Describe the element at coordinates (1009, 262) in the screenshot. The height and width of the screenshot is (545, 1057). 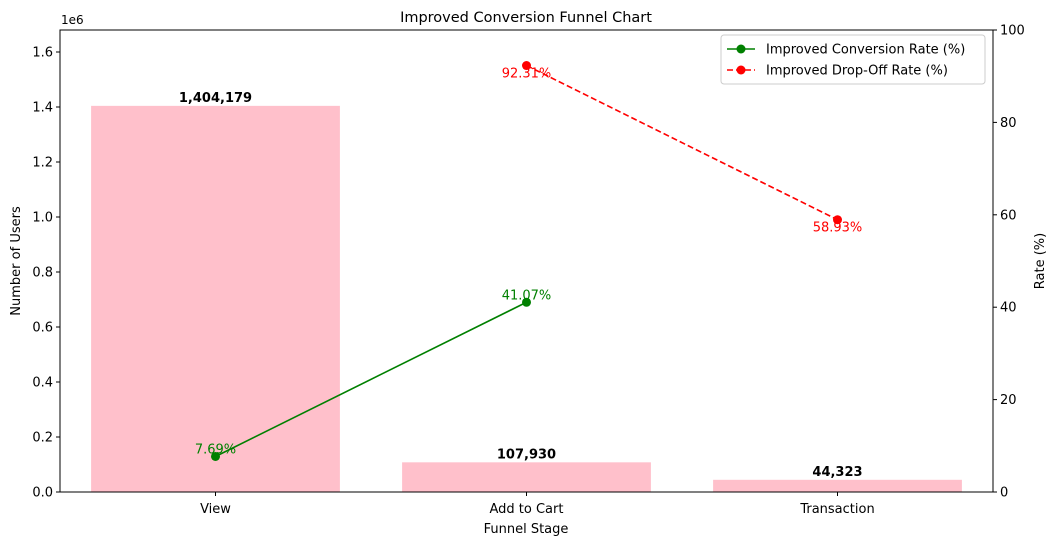
I see `y-axis-right: 0 20 40 60 80 100` at that location.